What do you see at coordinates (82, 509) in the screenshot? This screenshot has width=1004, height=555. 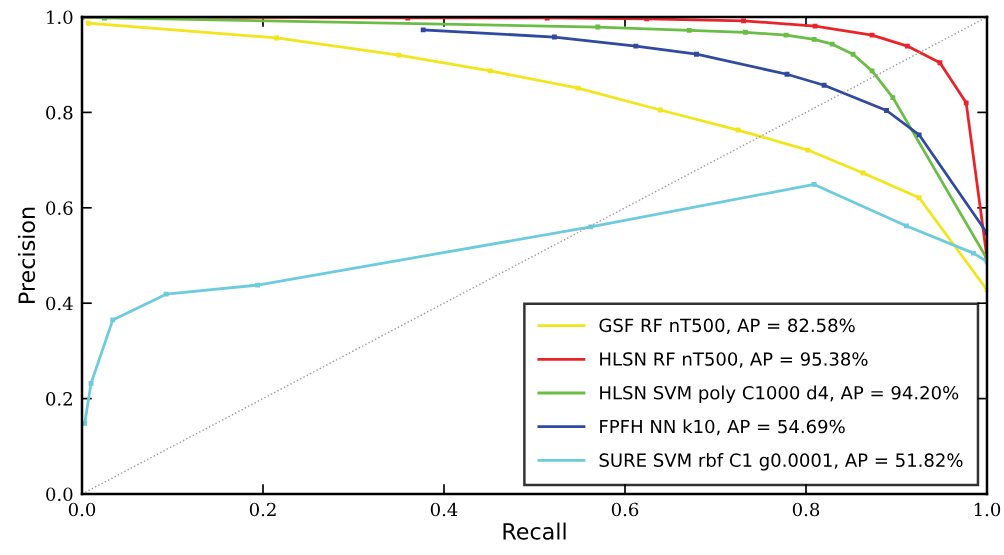 I see `x-tick-label: 0.0` at bounding box center [82, 509].